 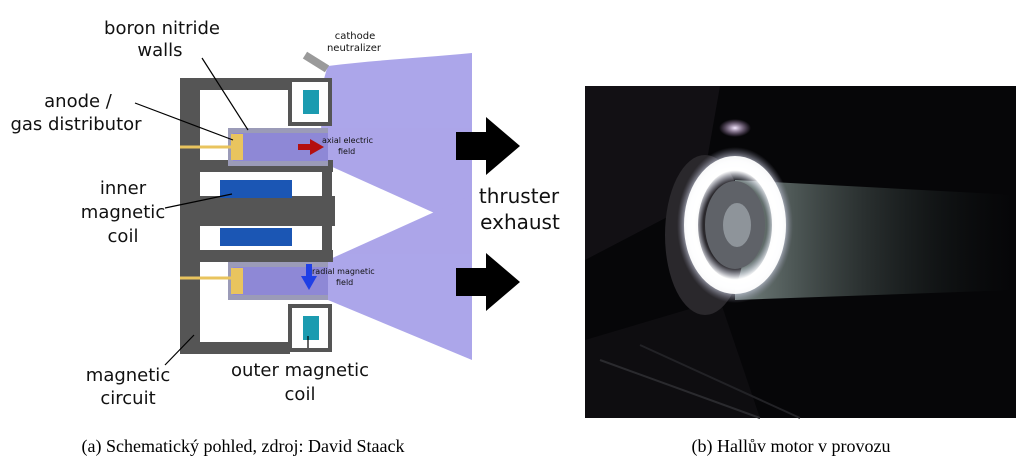 I want to click on anode-label-1: anode /, so click(x=78, y=101).